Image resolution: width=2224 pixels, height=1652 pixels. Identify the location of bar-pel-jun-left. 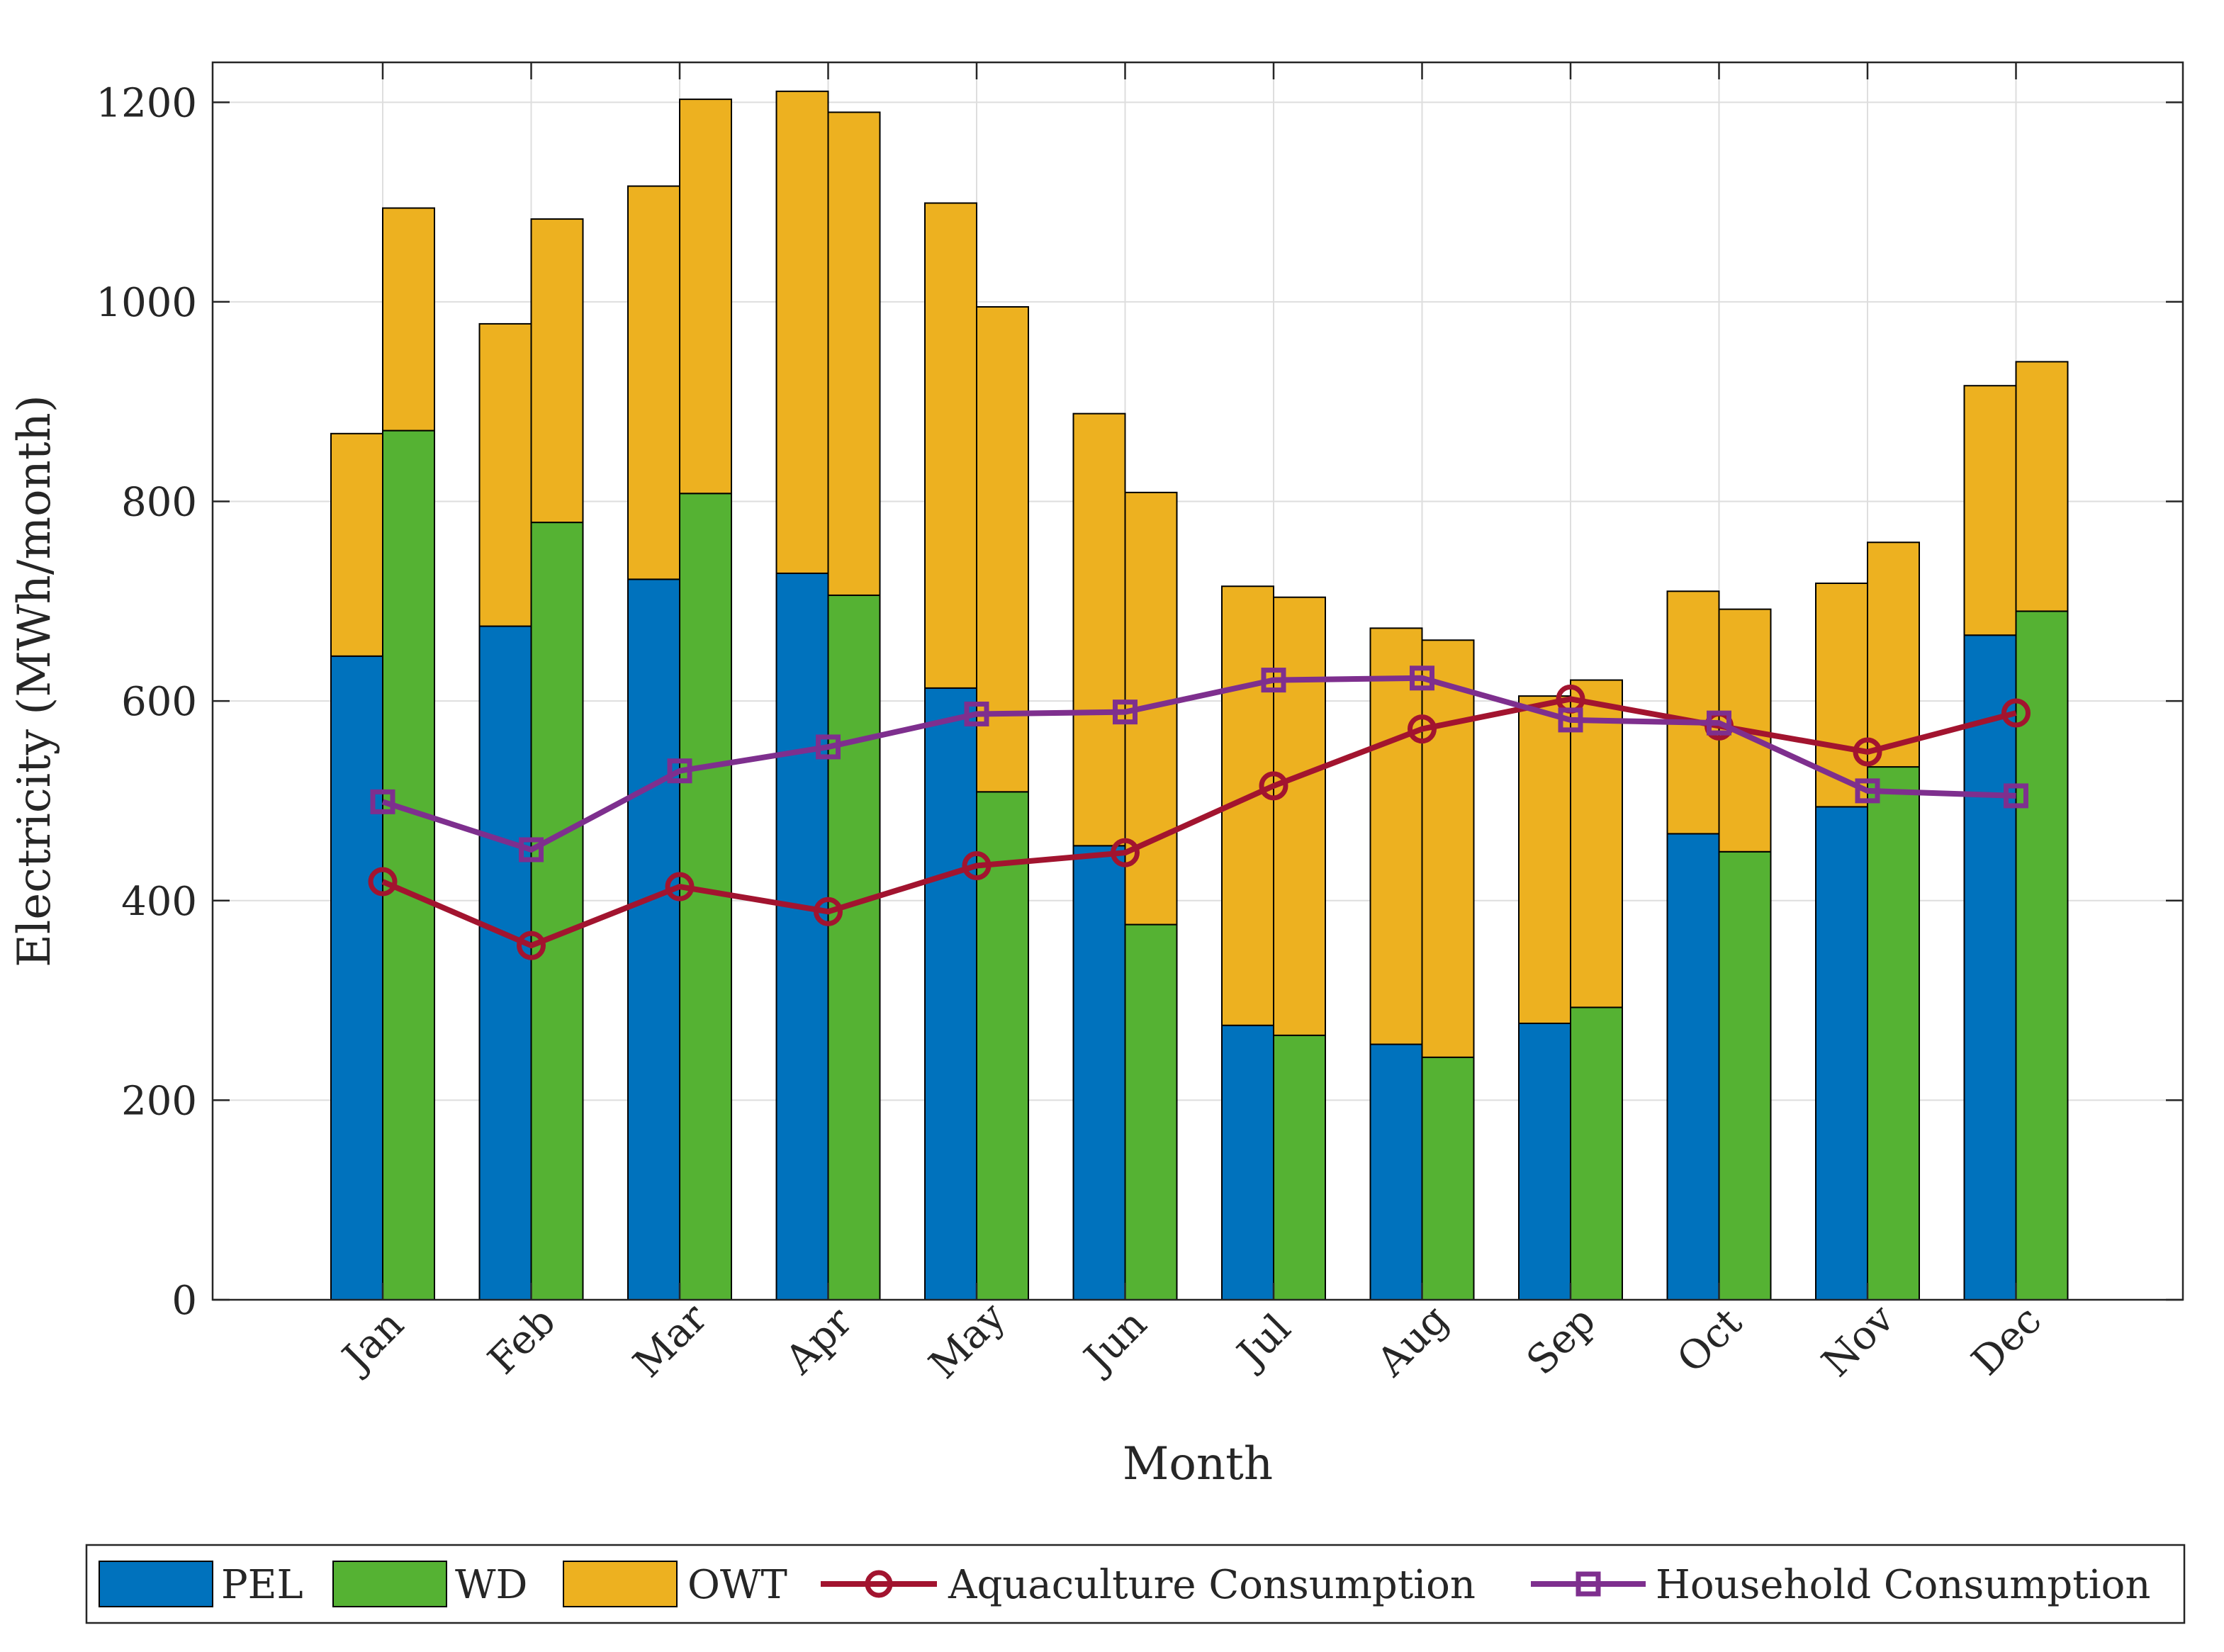
(1099, 1073).